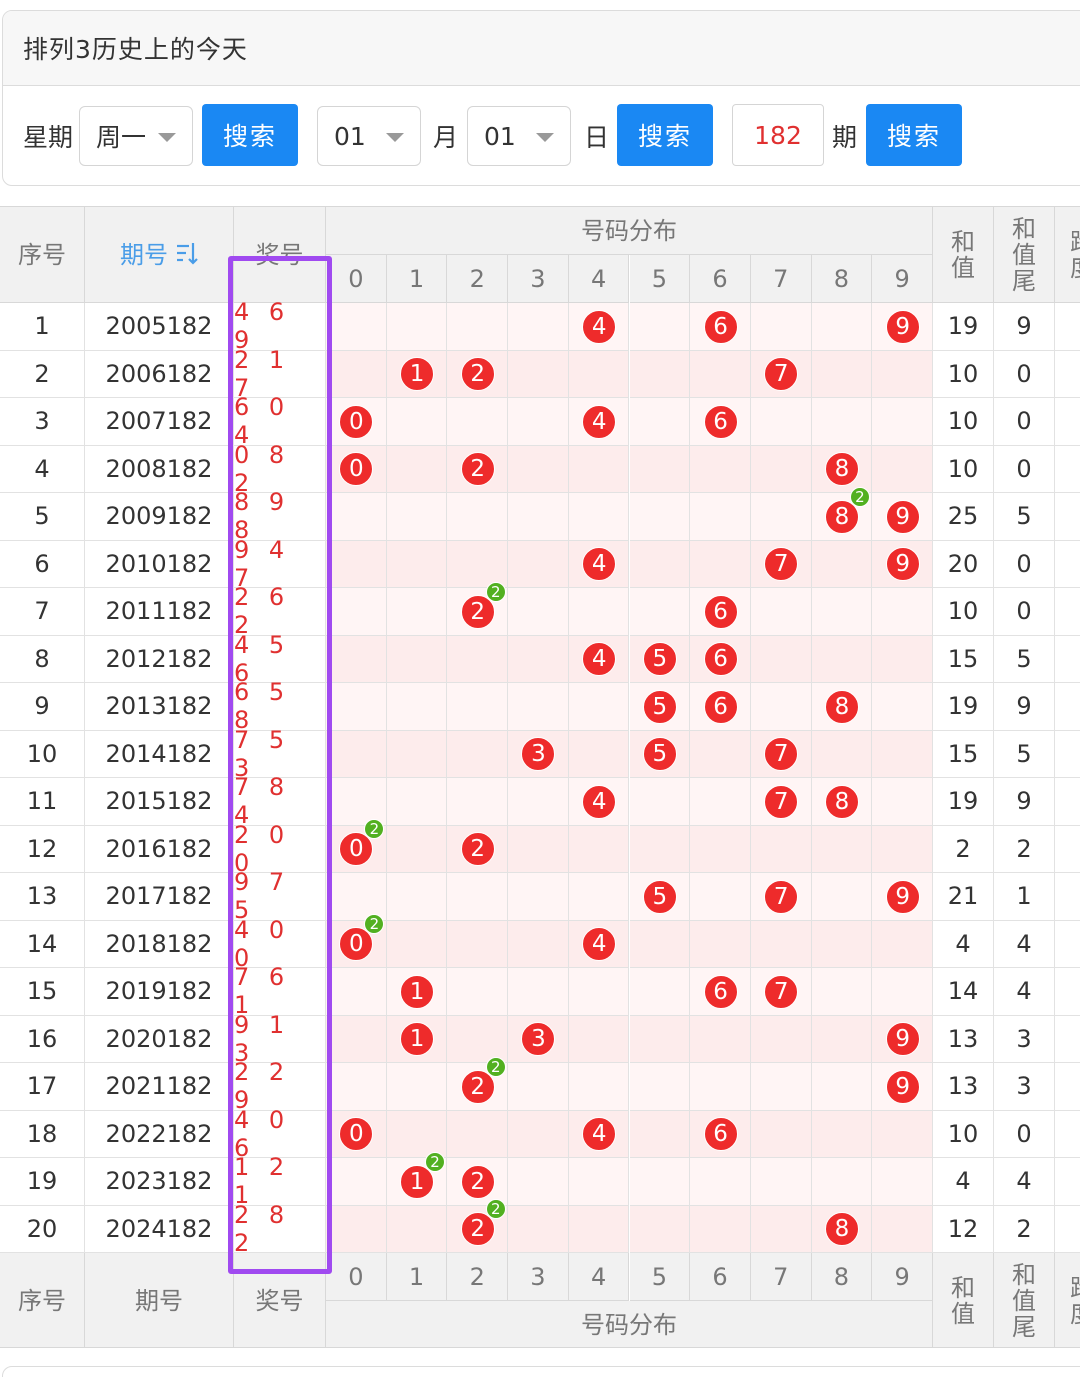 The image size is (1080, 1377). Describe the element at coordinates (250, 135) in the screenshot. I see `search-by-week-button: 搜索` at that location.